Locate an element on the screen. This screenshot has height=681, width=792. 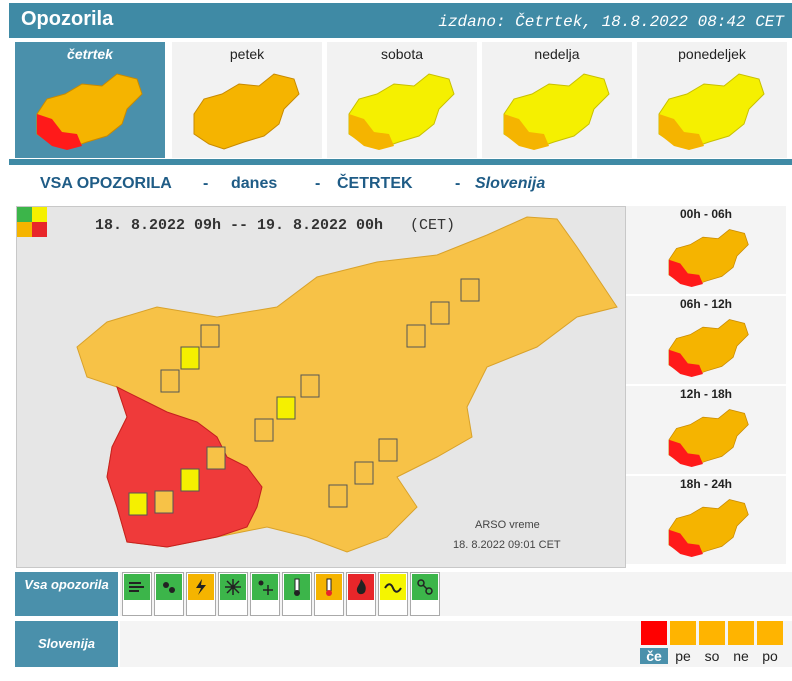
rain-icon is located at coordinates (169, 587).